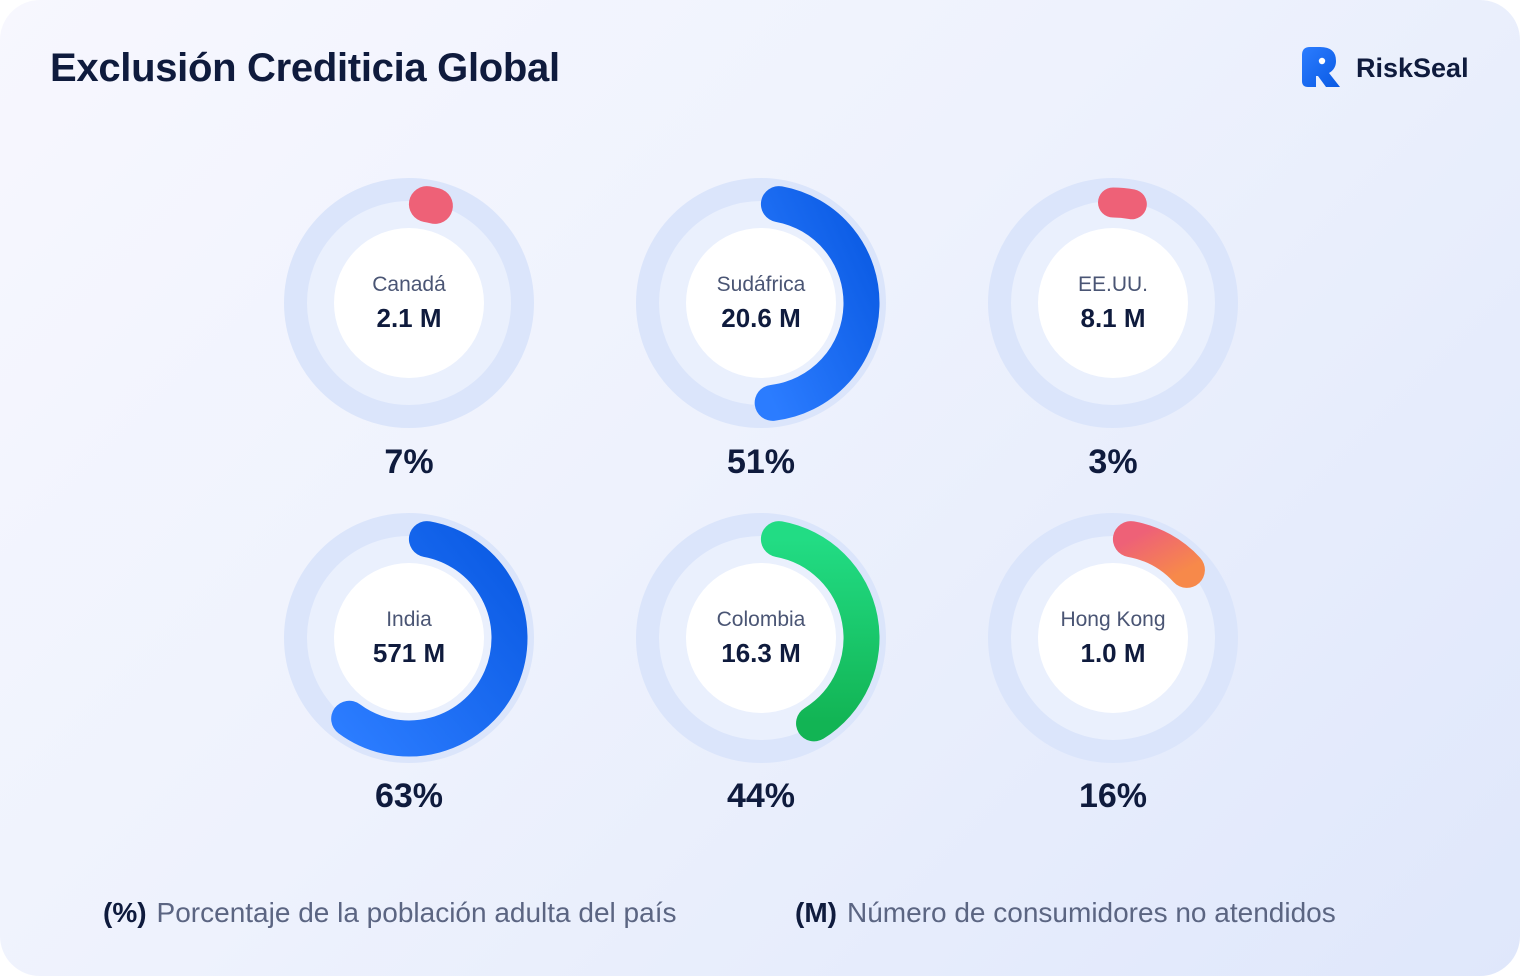  I want to click on country-label: Sudáfrica, so click(761, 284).